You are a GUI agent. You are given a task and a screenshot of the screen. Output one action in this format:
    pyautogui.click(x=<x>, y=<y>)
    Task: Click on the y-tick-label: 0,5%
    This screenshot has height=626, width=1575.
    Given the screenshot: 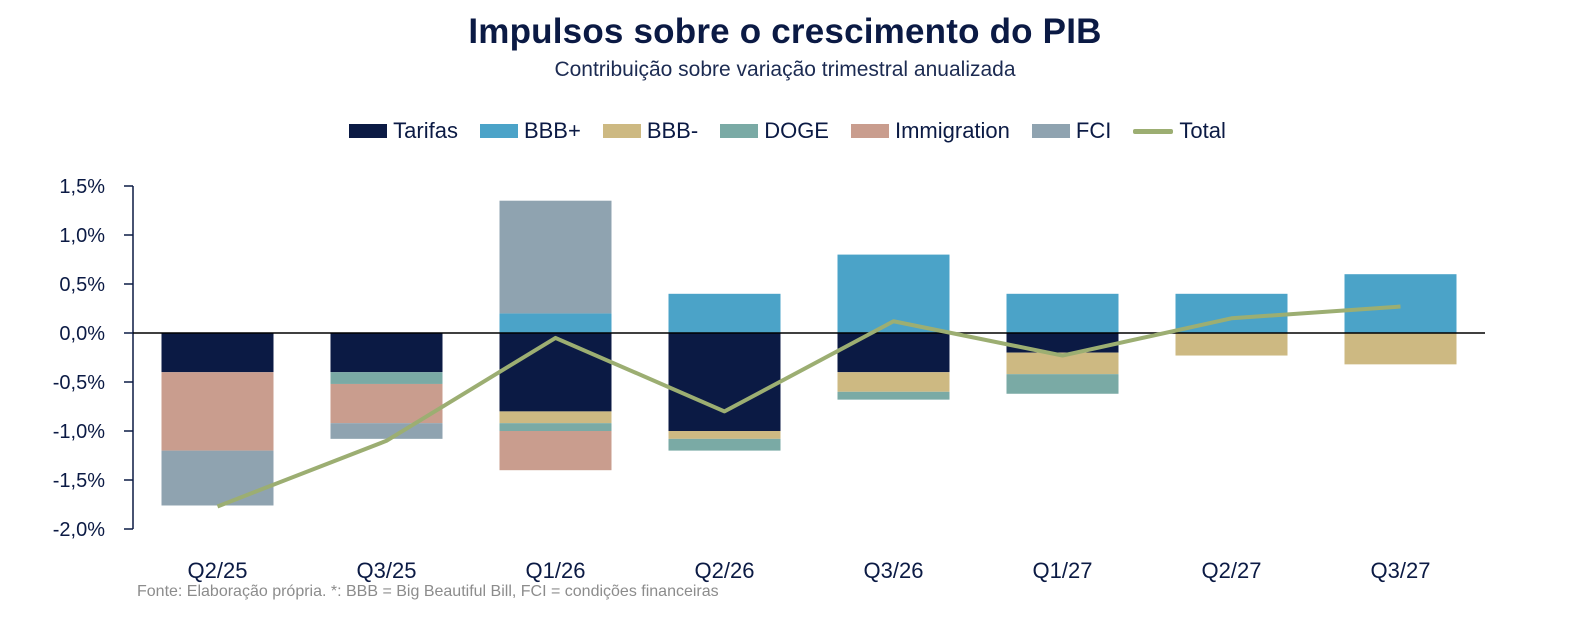 What is the action you would take?
    pyautogui.click(x=82, y=285)
    